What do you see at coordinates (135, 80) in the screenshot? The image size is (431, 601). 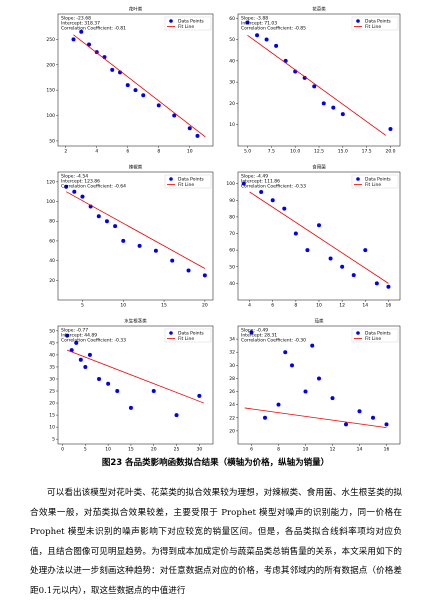 I see `plot-frame` at bounding box center [135, 80].